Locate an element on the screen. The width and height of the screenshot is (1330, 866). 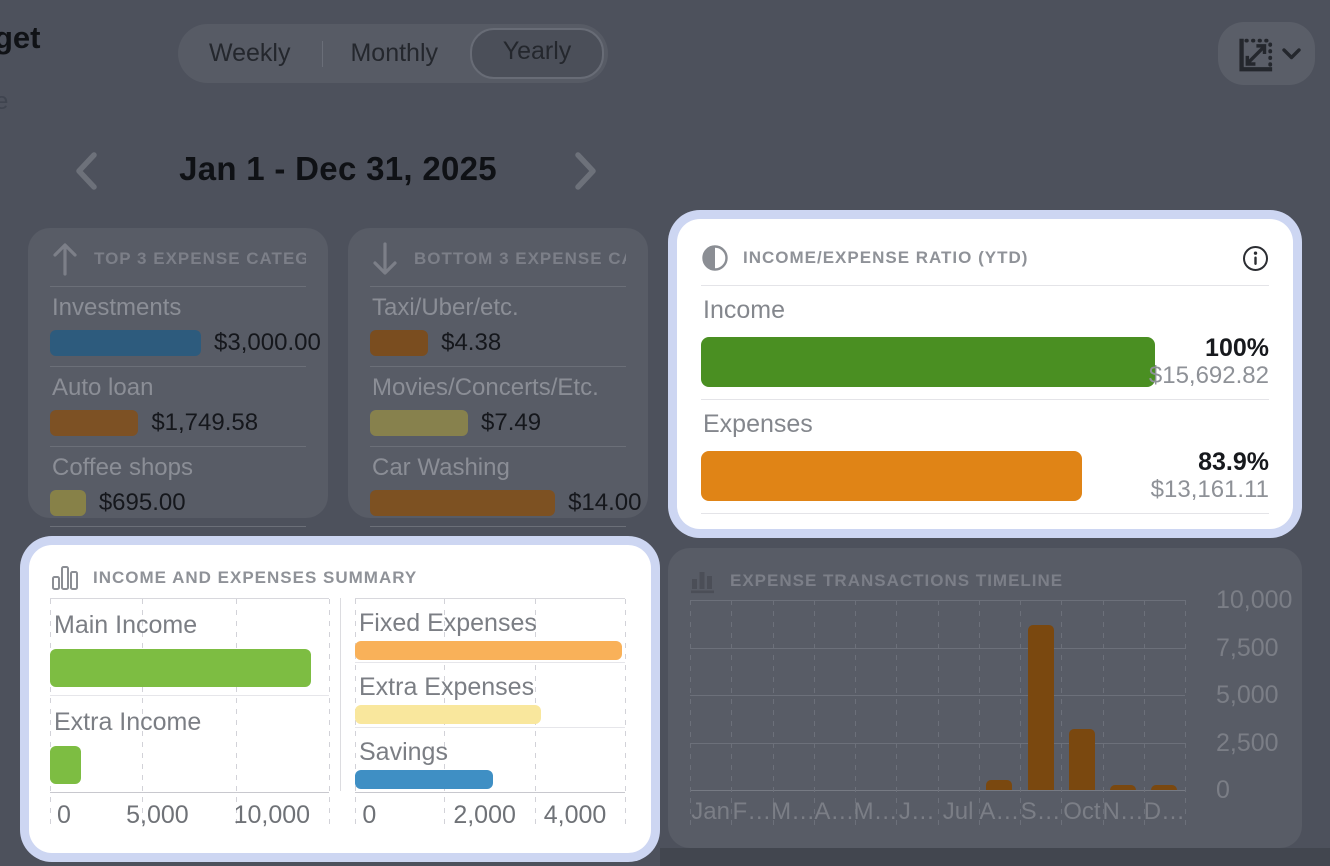
ratio-percent: 100% is located at coordinates (1237, 348).